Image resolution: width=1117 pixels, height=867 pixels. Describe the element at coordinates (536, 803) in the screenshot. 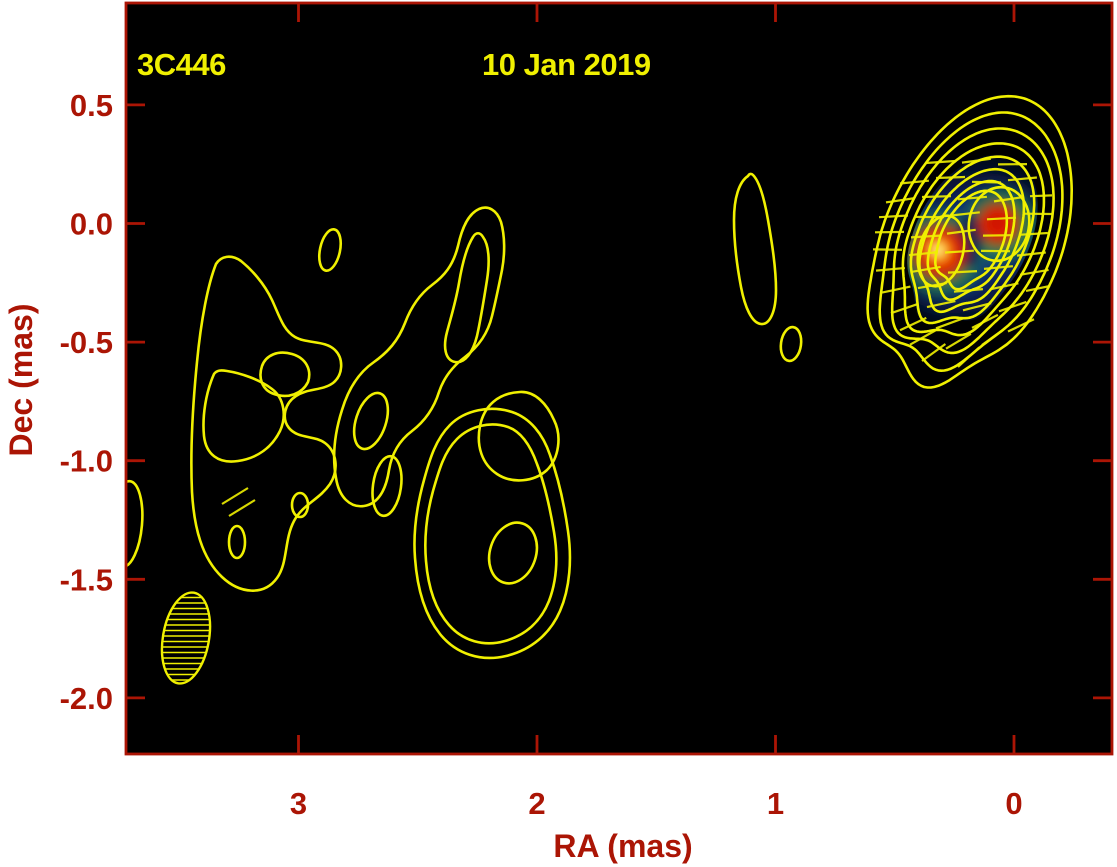

I see `x-tick-label: 2` at that location.